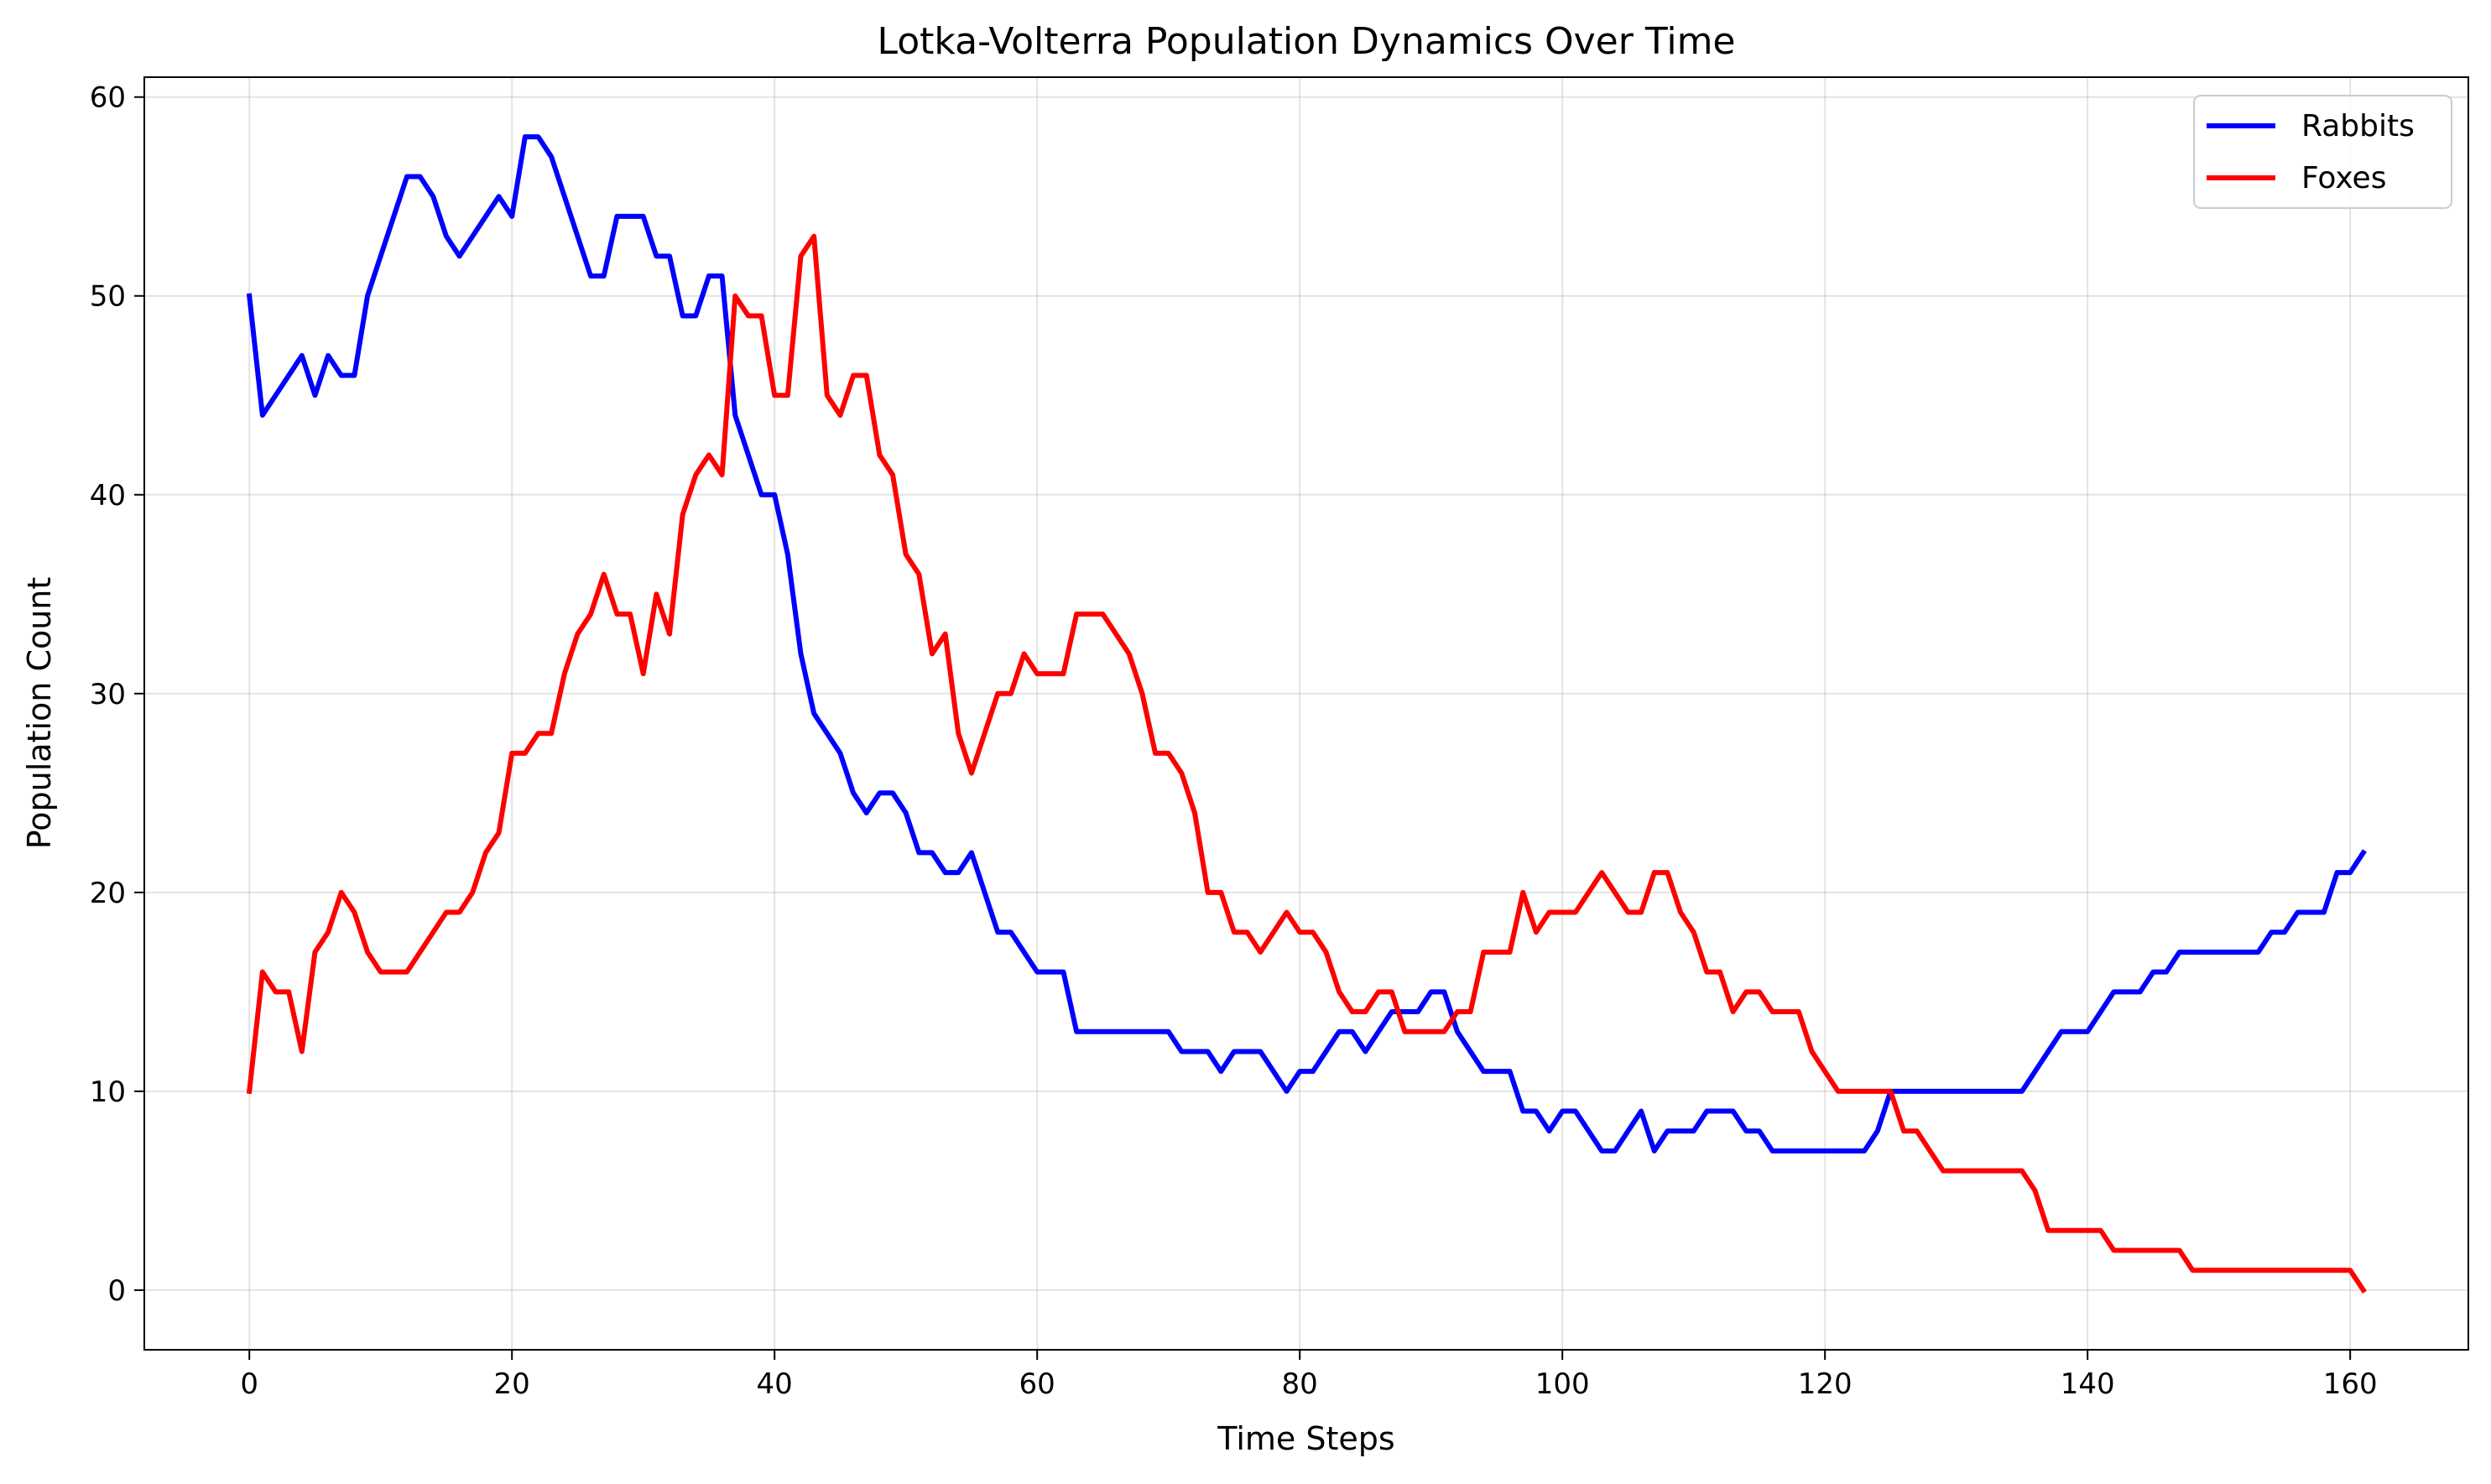 This screenshot has width=2491, height=1484. Describe the element at coordinates (2322, 152) in the screenshot. I see `legend: Rabbits Foxes` at that location.